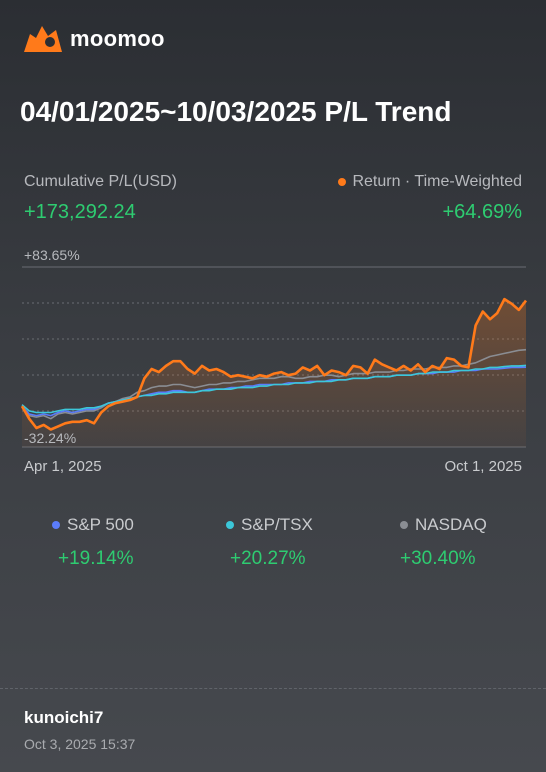  What do you see at coordinates (437, 181) in the screenshot?
I see `return-label: Return · Time-Weighted` at bounding box center [437, 181].